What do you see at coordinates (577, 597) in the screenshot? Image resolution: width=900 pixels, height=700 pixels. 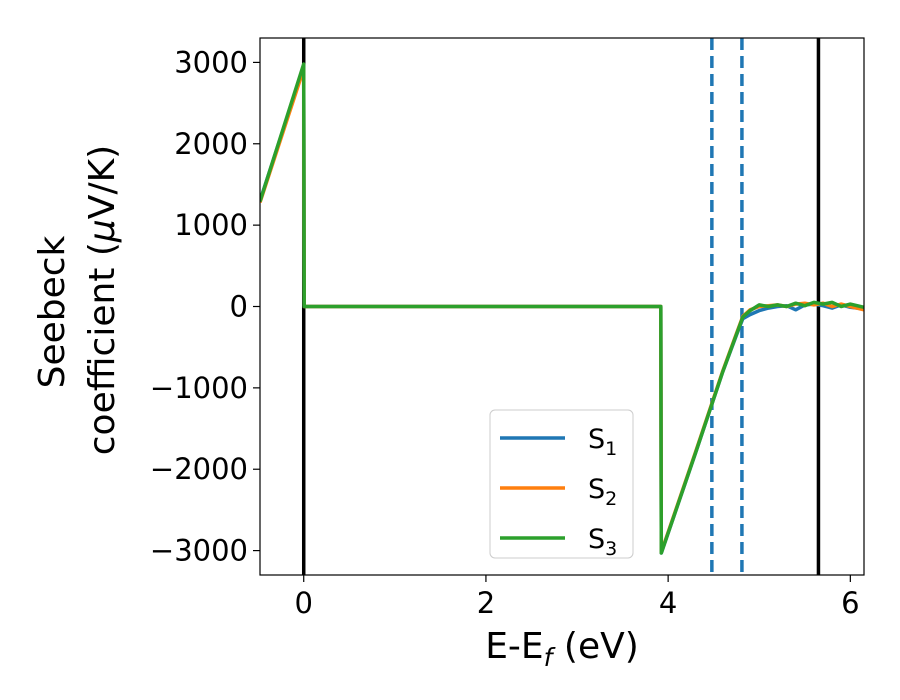 I see `x-axis-ticks: 0 2 4 6` at bounding box center [577, 597].